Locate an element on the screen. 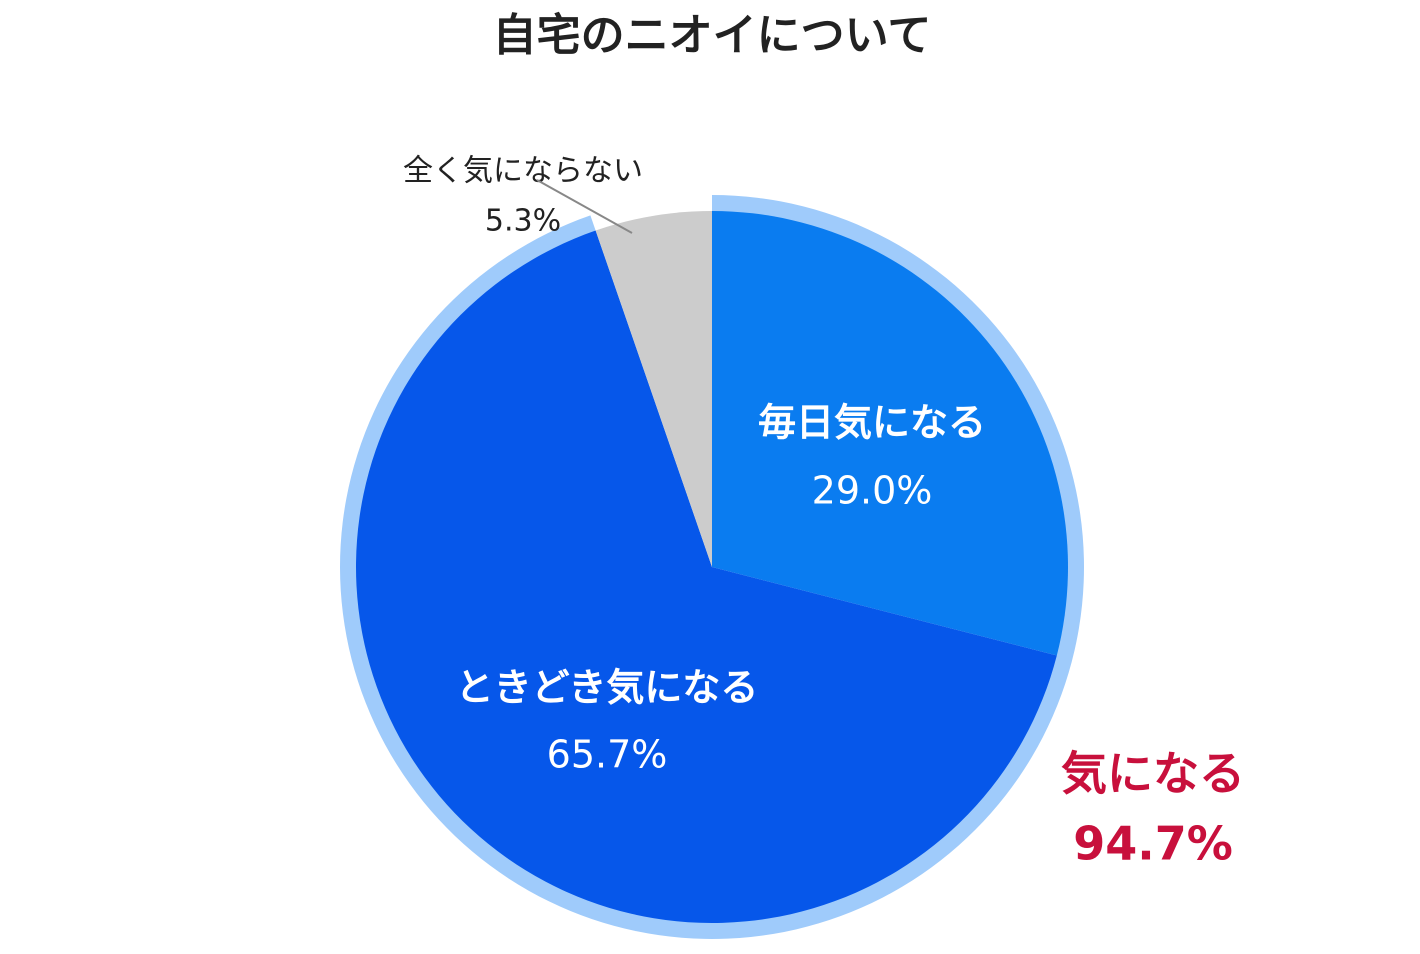 This screenshot has width=1420, height=954. slice-label: 毎日気になる is located at coordinates (872, 423).